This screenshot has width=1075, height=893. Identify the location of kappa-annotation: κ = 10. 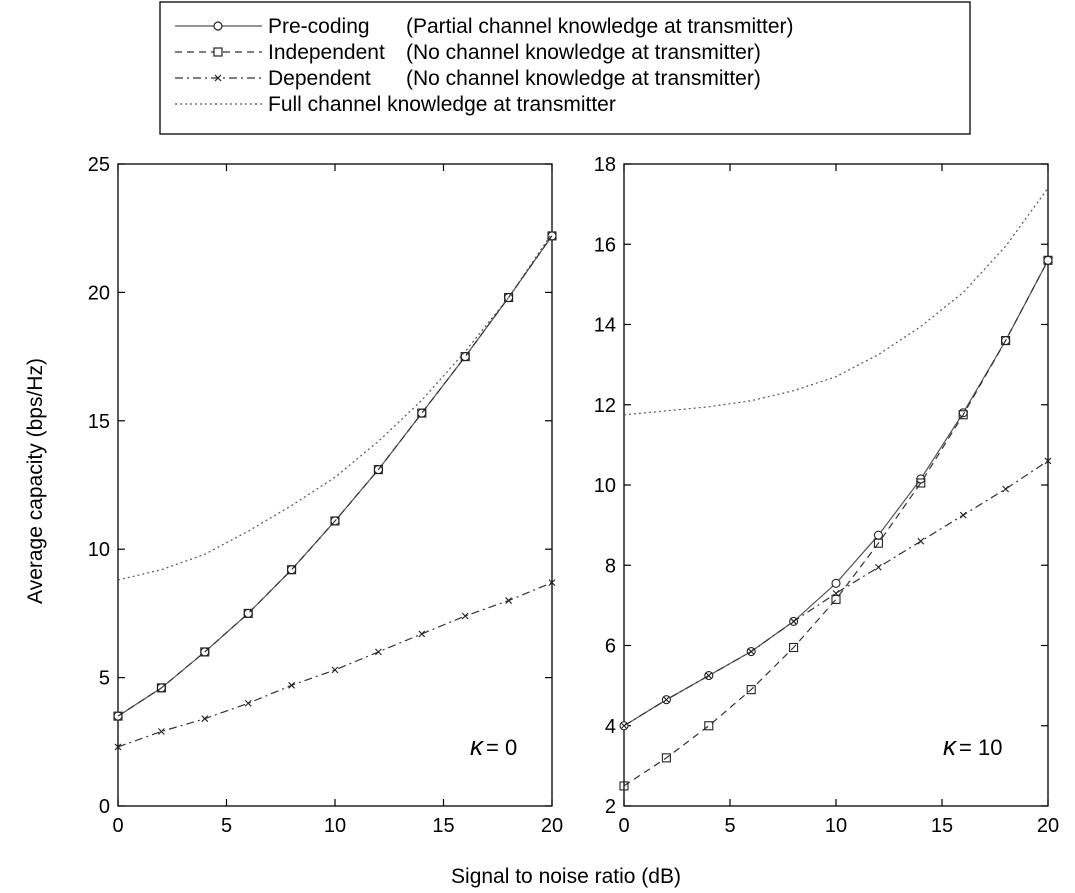
(972, 746).